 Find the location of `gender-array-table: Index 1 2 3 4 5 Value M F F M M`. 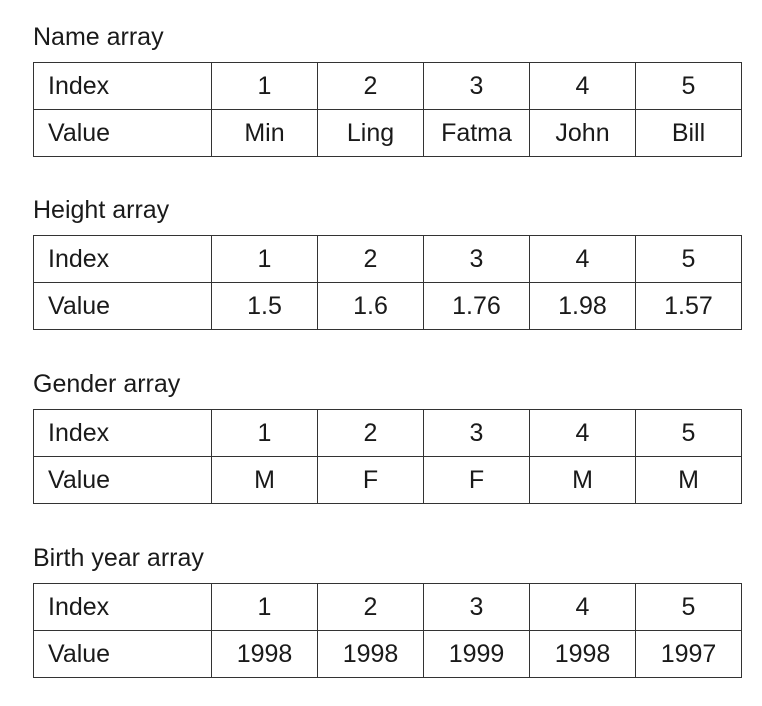

gender-array-table: Index 1 2 3 4 5 Value M F F M M is located at coordinates (387, 456).